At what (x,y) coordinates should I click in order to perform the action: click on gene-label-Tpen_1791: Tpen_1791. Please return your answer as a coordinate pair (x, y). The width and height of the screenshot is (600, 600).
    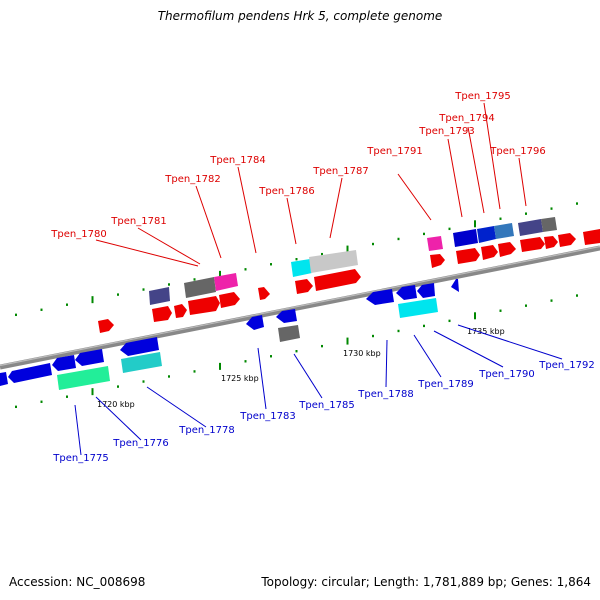
    Looking at the image, I should click on (394, 151).